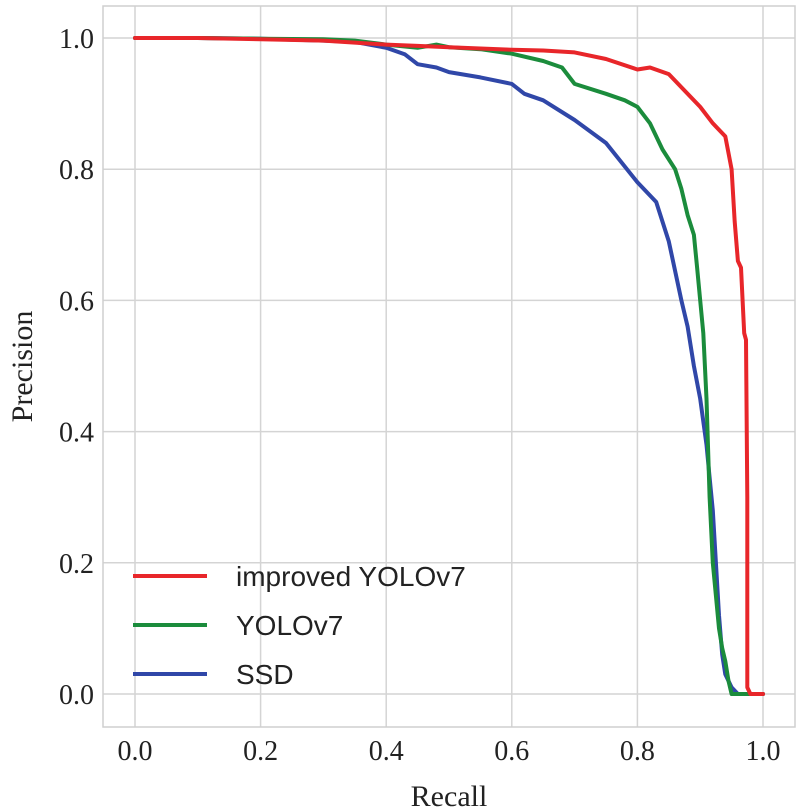  Describe the element at coordinates (76, 564) in the screenshot. I see `y-tick-label: 0.2` at that location.